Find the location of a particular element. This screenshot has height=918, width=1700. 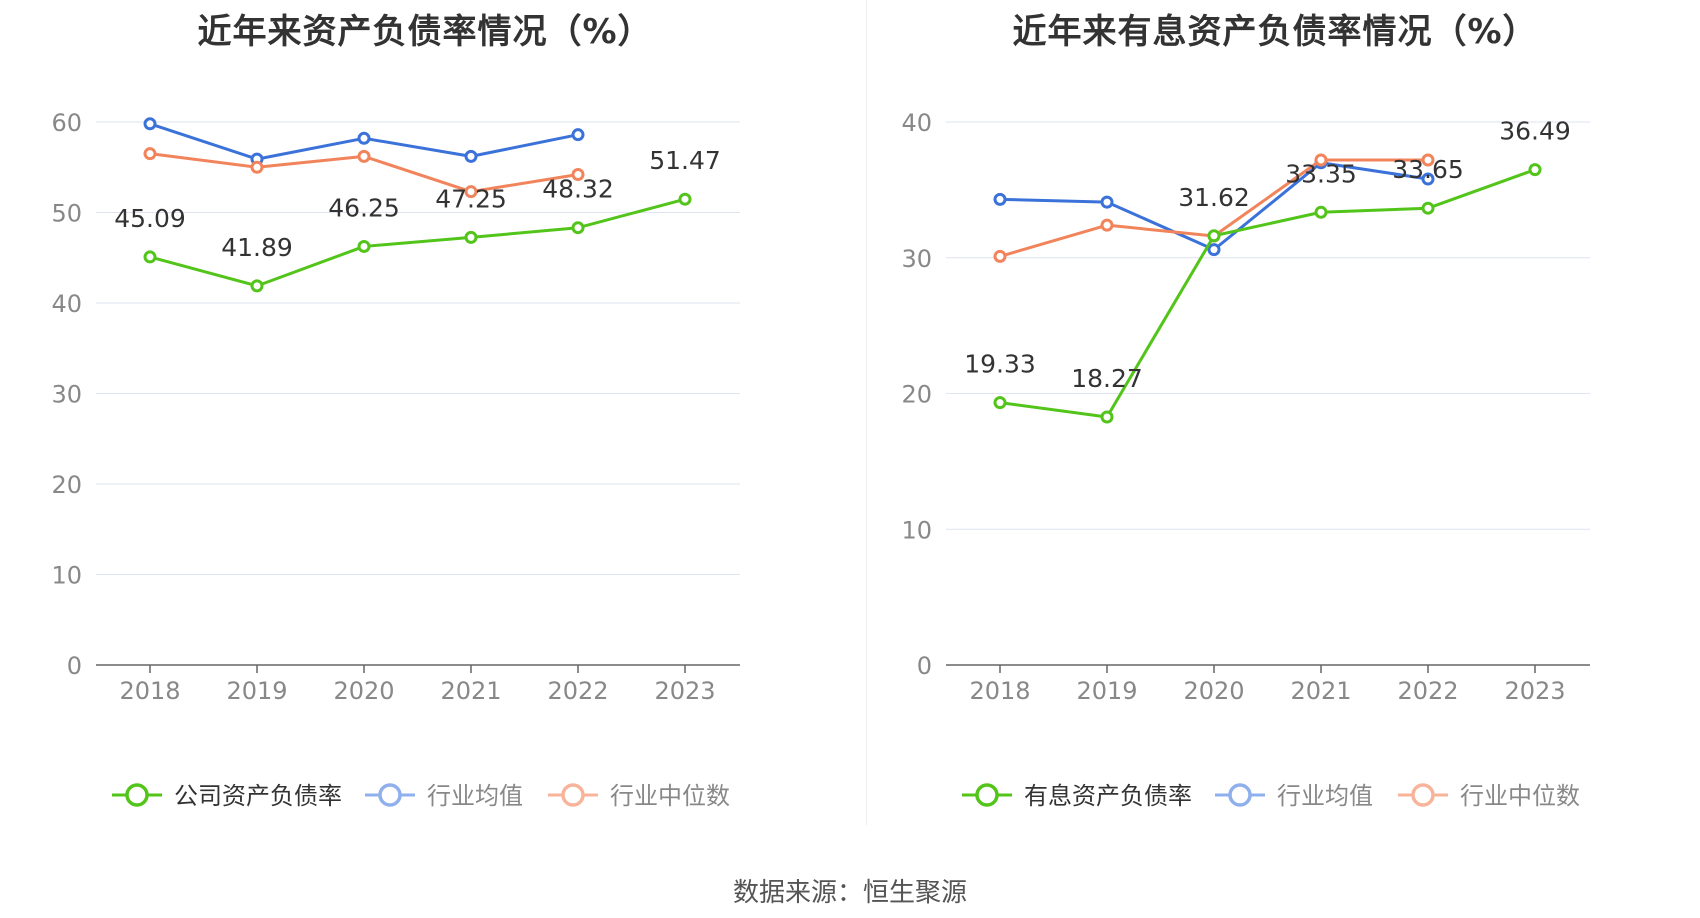

data-label: 41.89 is located at coordinates (257, 247).